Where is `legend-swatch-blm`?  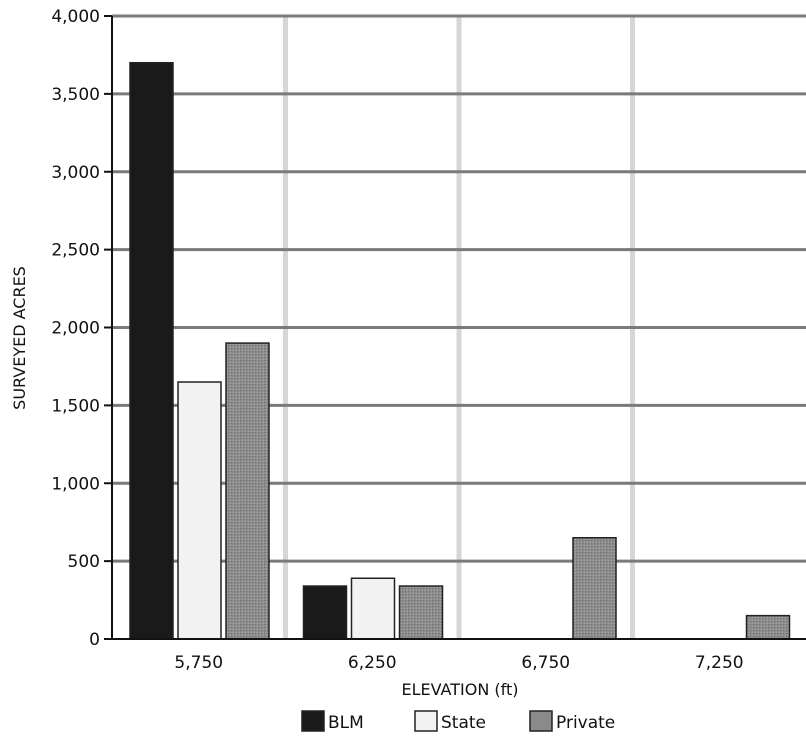
legend-swatch-blm is located at coordinates (313, 721).